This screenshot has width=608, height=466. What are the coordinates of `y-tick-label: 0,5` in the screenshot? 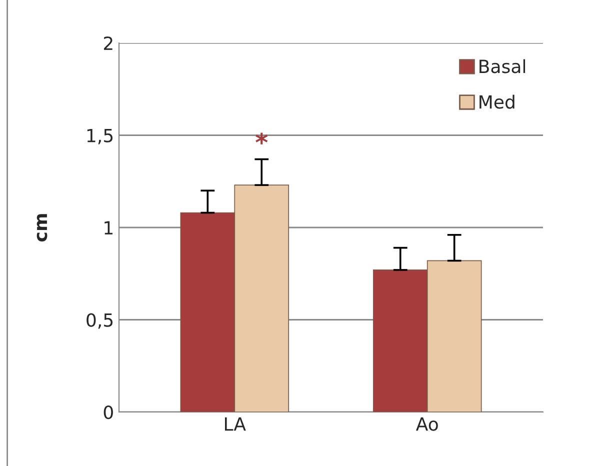 It's located at (99, 321).